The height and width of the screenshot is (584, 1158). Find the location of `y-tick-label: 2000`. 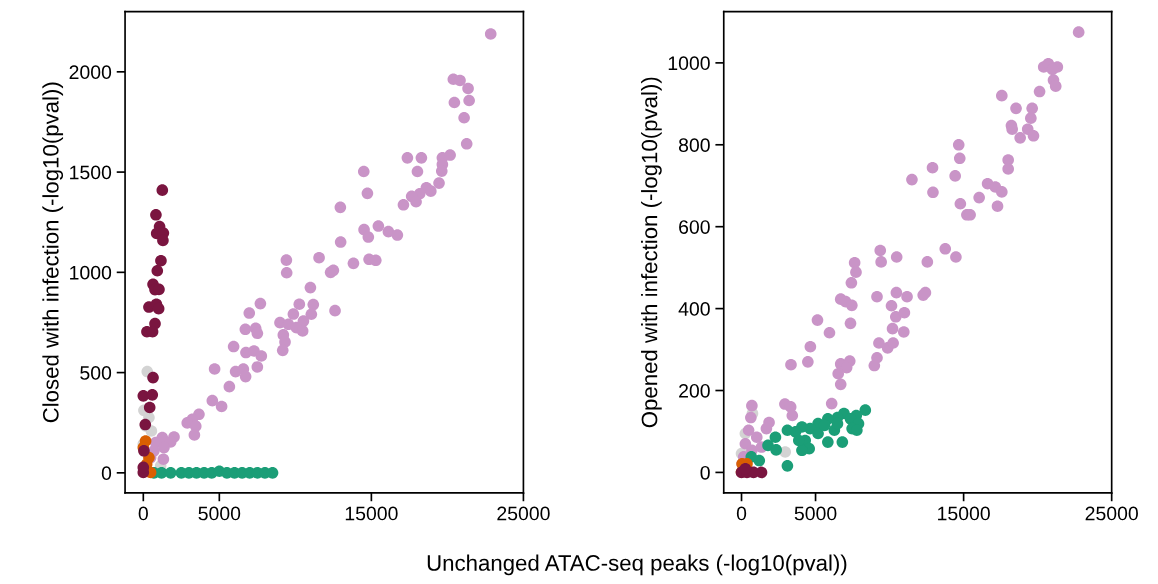

y-tick-label: 2000 is located at coordinates (90, 72).